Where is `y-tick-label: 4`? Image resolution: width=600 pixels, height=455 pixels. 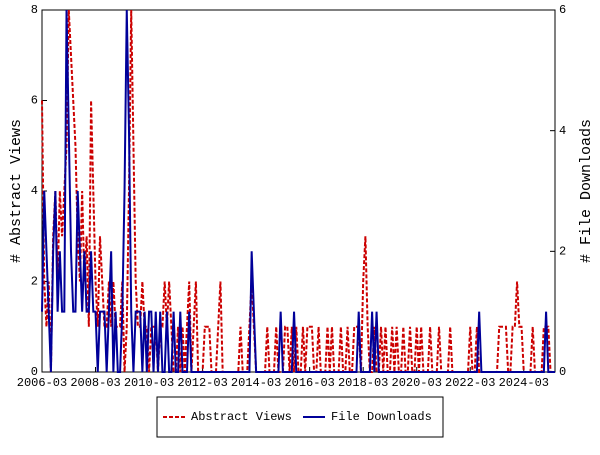
y-tick-label: 4 is located at coordinates (34, 191).